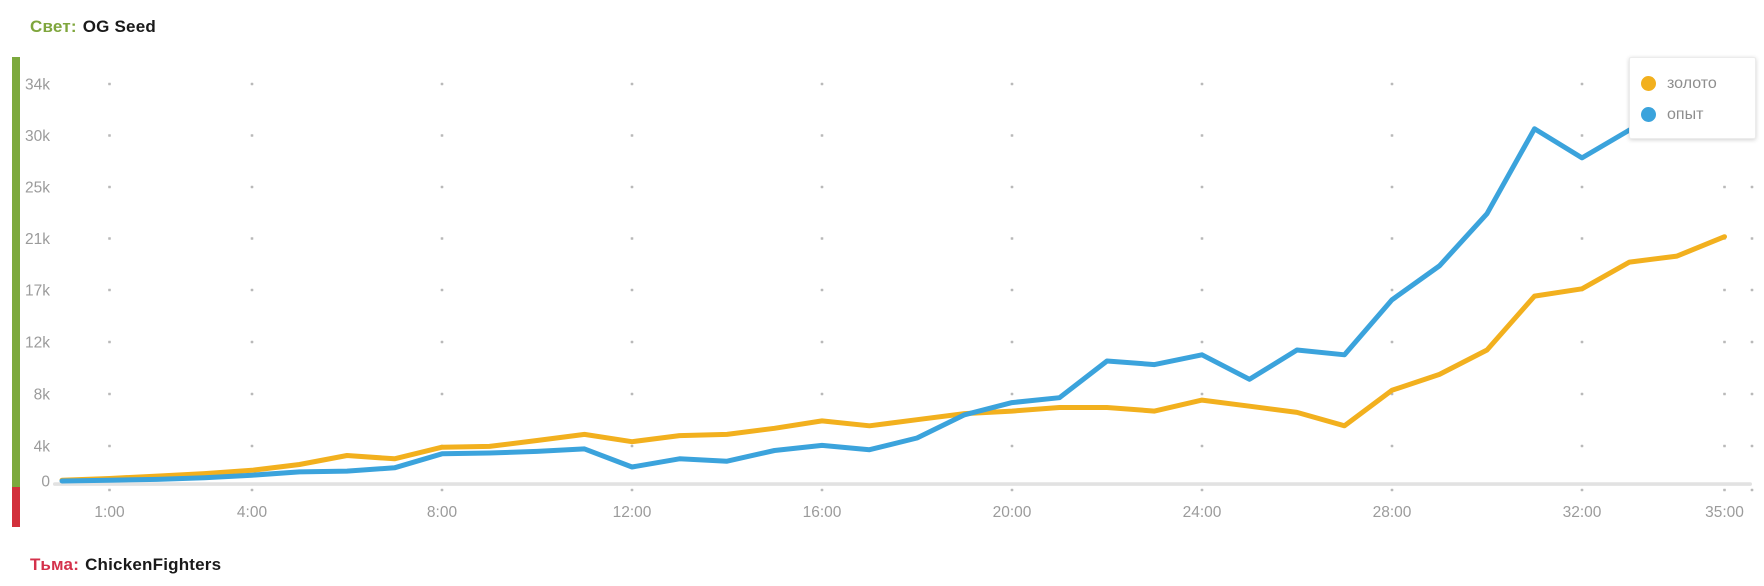  What do you see at coordinates (109, 512) in the screenshot?
I see `x-tick-label: 1:00` at bounding box center [109, 512].